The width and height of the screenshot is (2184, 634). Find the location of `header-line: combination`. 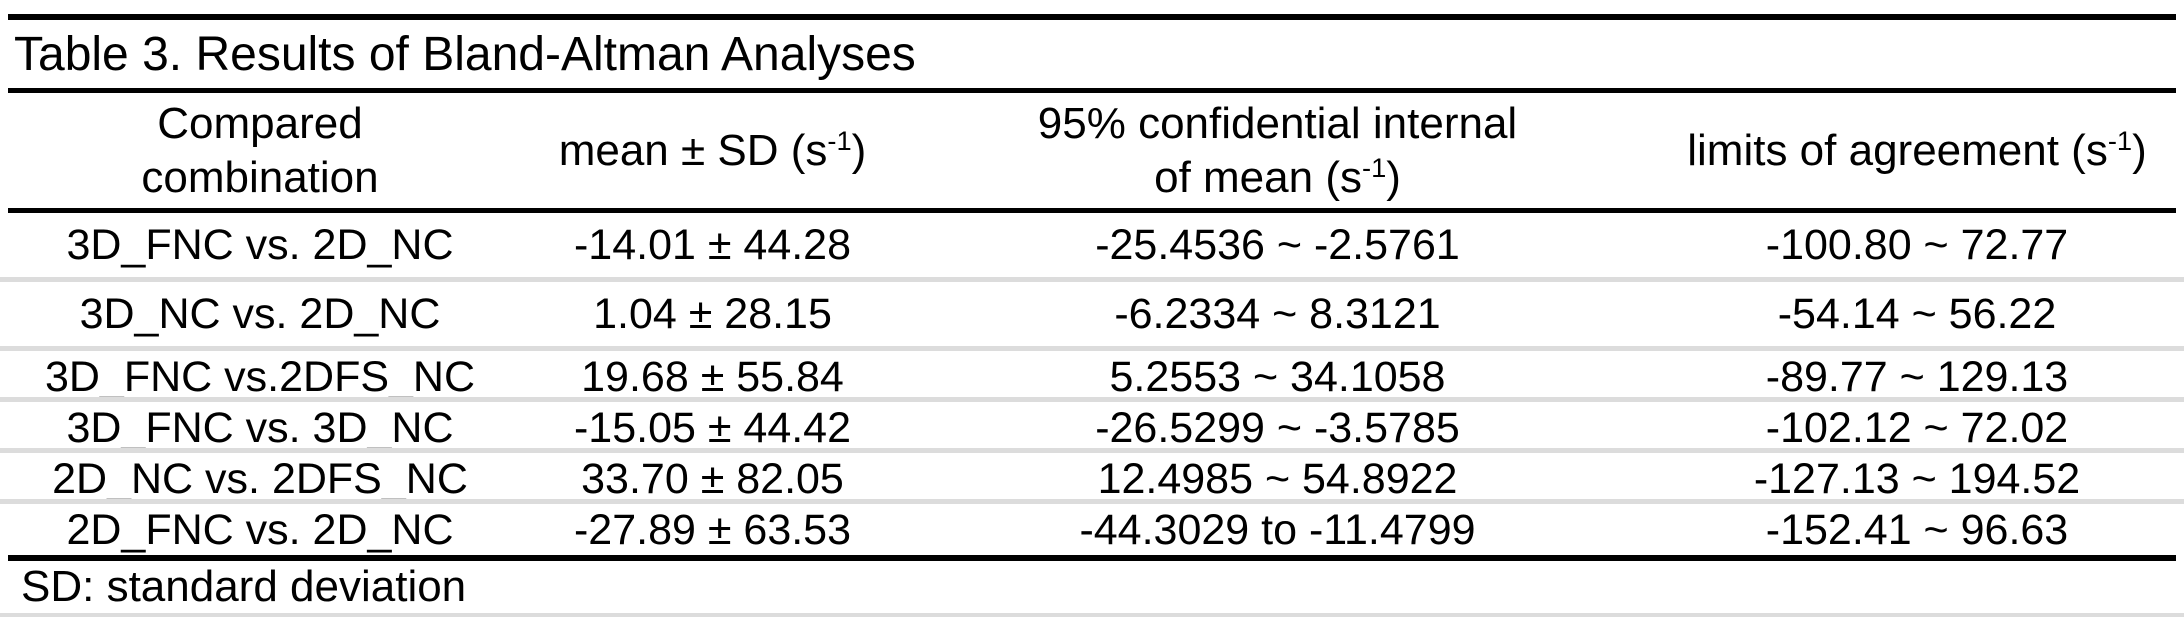

header-line: combination is located at coordinates (260, 177).